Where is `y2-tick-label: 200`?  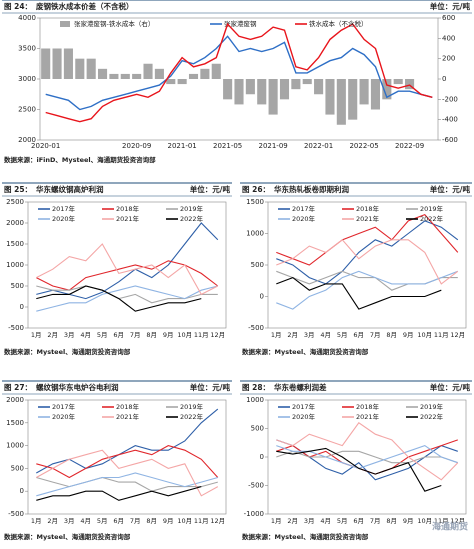
y2-tick-label: 200 is located at coordinates (448, 59).